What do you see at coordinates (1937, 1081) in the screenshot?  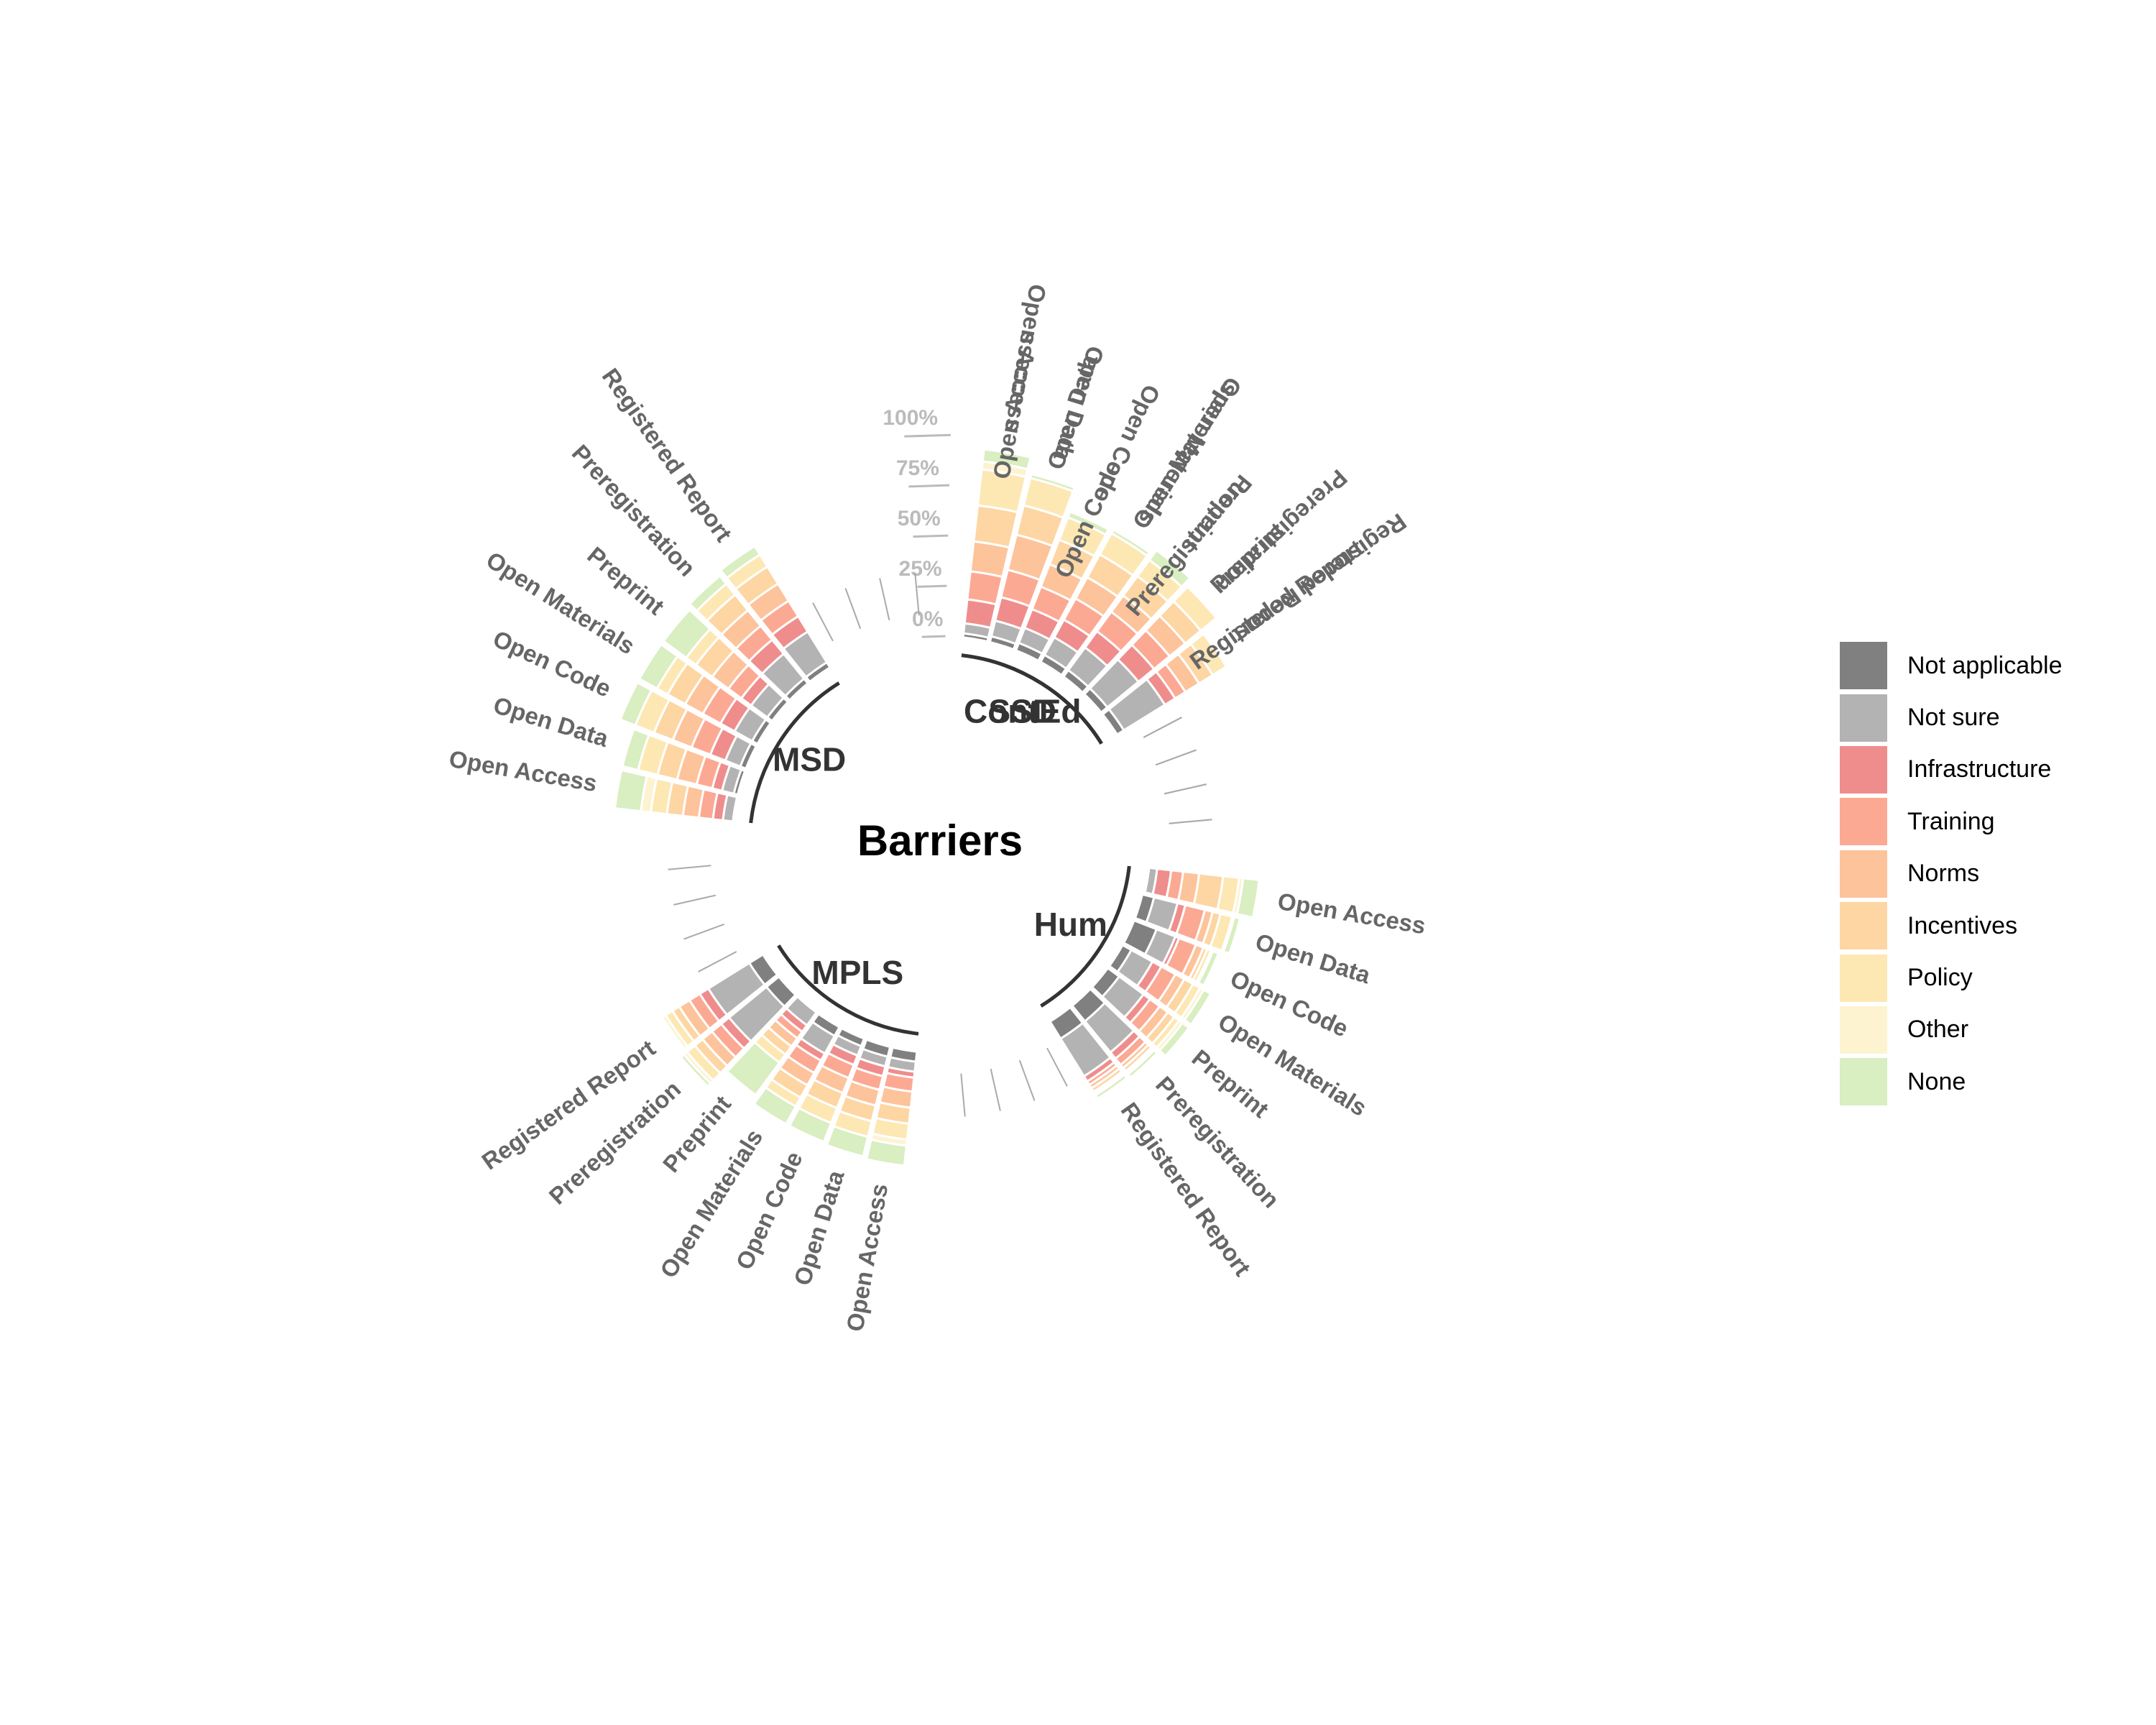 I see `legend-label: None` at bounding box center [1937, 1081].